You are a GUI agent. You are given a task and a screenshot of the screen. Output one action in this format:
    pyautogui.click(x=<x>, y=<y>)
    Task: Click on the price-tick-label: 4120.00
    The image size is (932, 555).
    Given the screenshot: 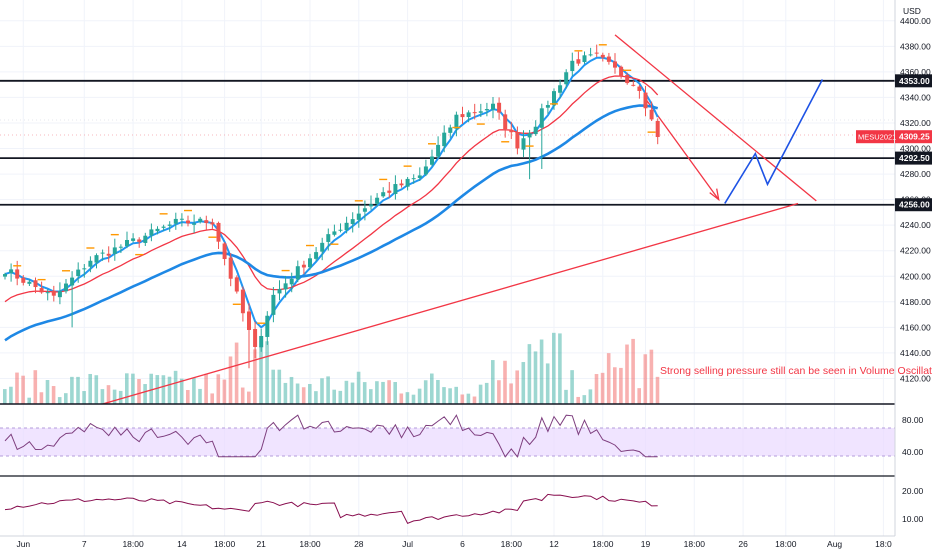 What is the action you would take?
    pyautogui.click(x=915, y=378)
    